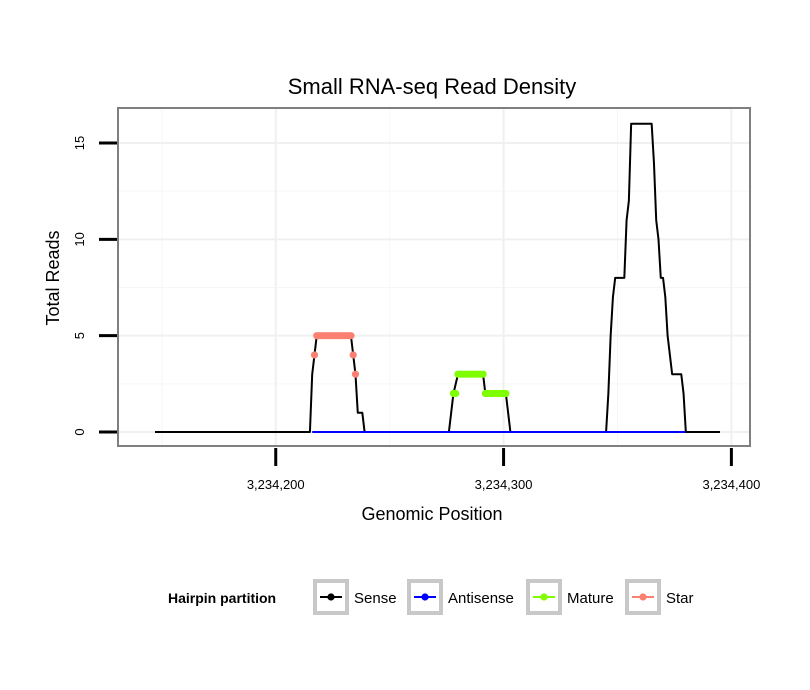 This screenshot has height=690, width=810. Describe the element at coordinates (375, 598) in the screenshot. I see `legend-label-sense: Sense` at that location.